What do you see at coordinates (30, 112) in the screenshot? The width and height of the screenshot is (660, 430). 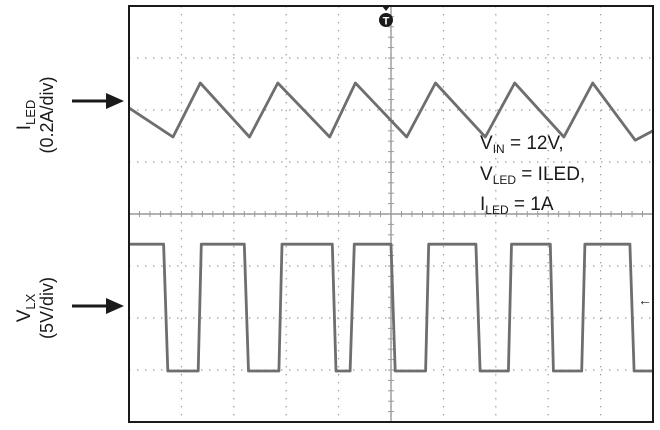 I see `top-channel-sub: LED` at bounding box center [30, 112].